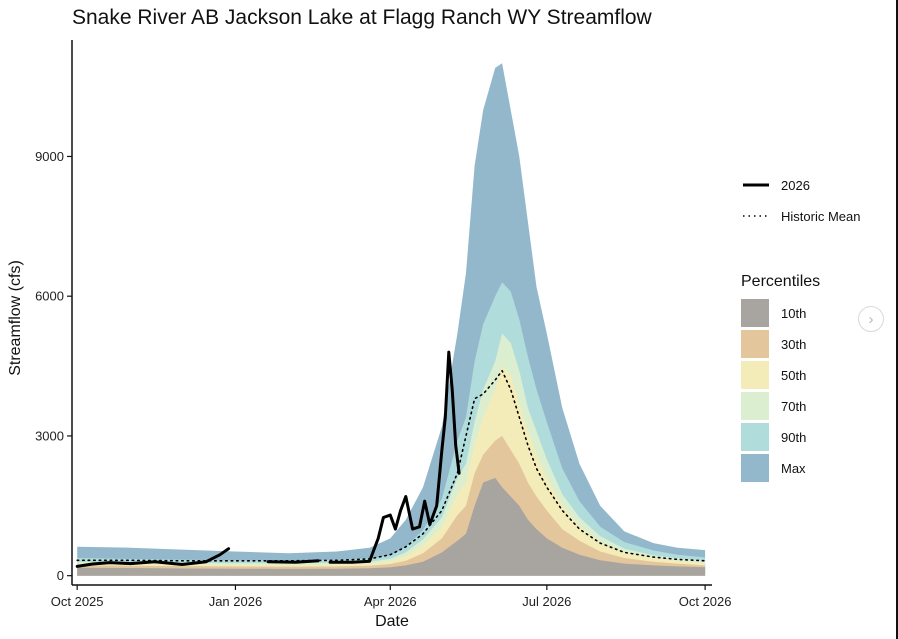  I want to click on legend-percentile-label: 10th, so click(793, 313).